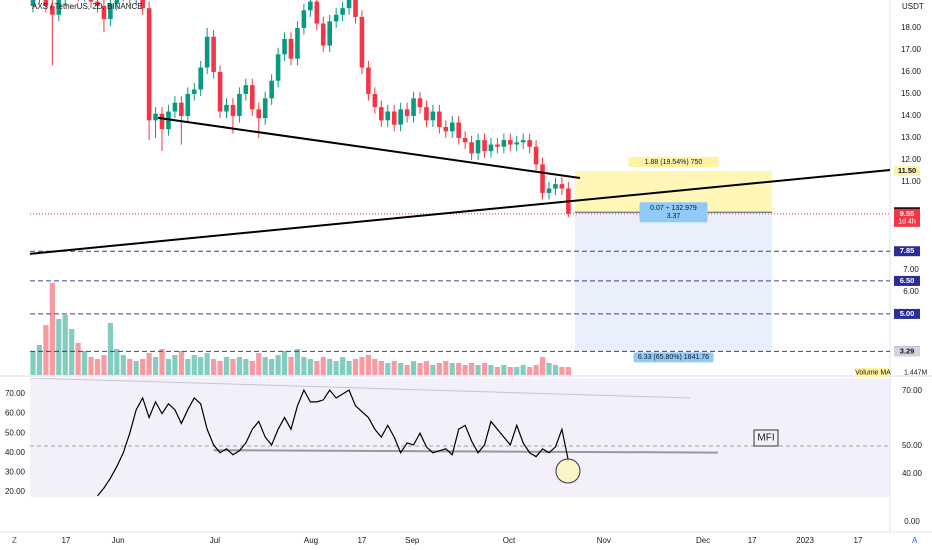 The image size is (932, 550). Describe the element at coordinates (913, 6) in the screenshot. I see `currency: USDT` at that location.